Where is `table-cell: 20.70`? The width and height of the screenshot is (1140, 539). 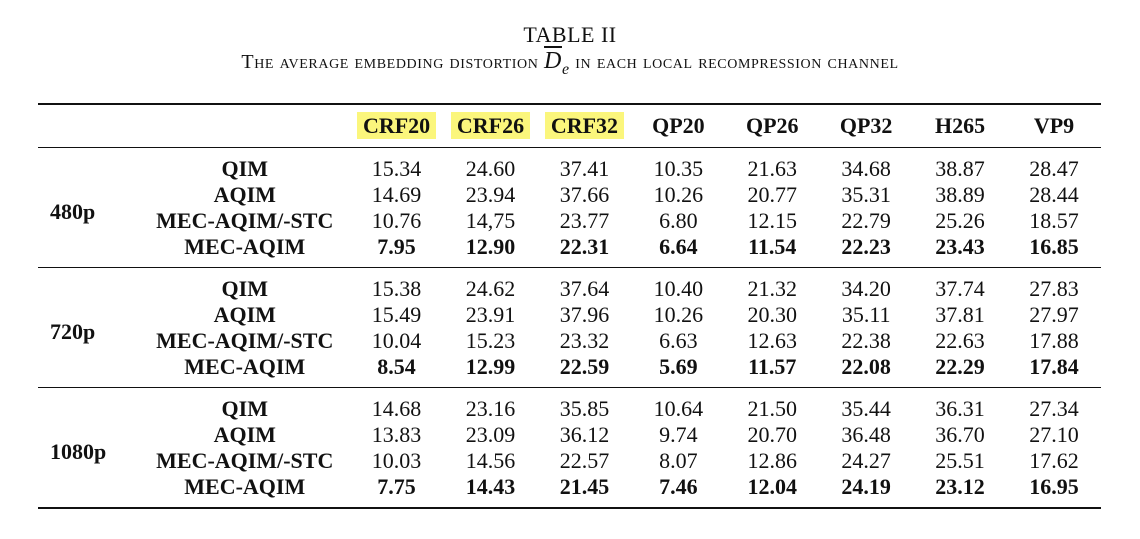
table-cell: 20.70 is located at coordinates (772, 434).